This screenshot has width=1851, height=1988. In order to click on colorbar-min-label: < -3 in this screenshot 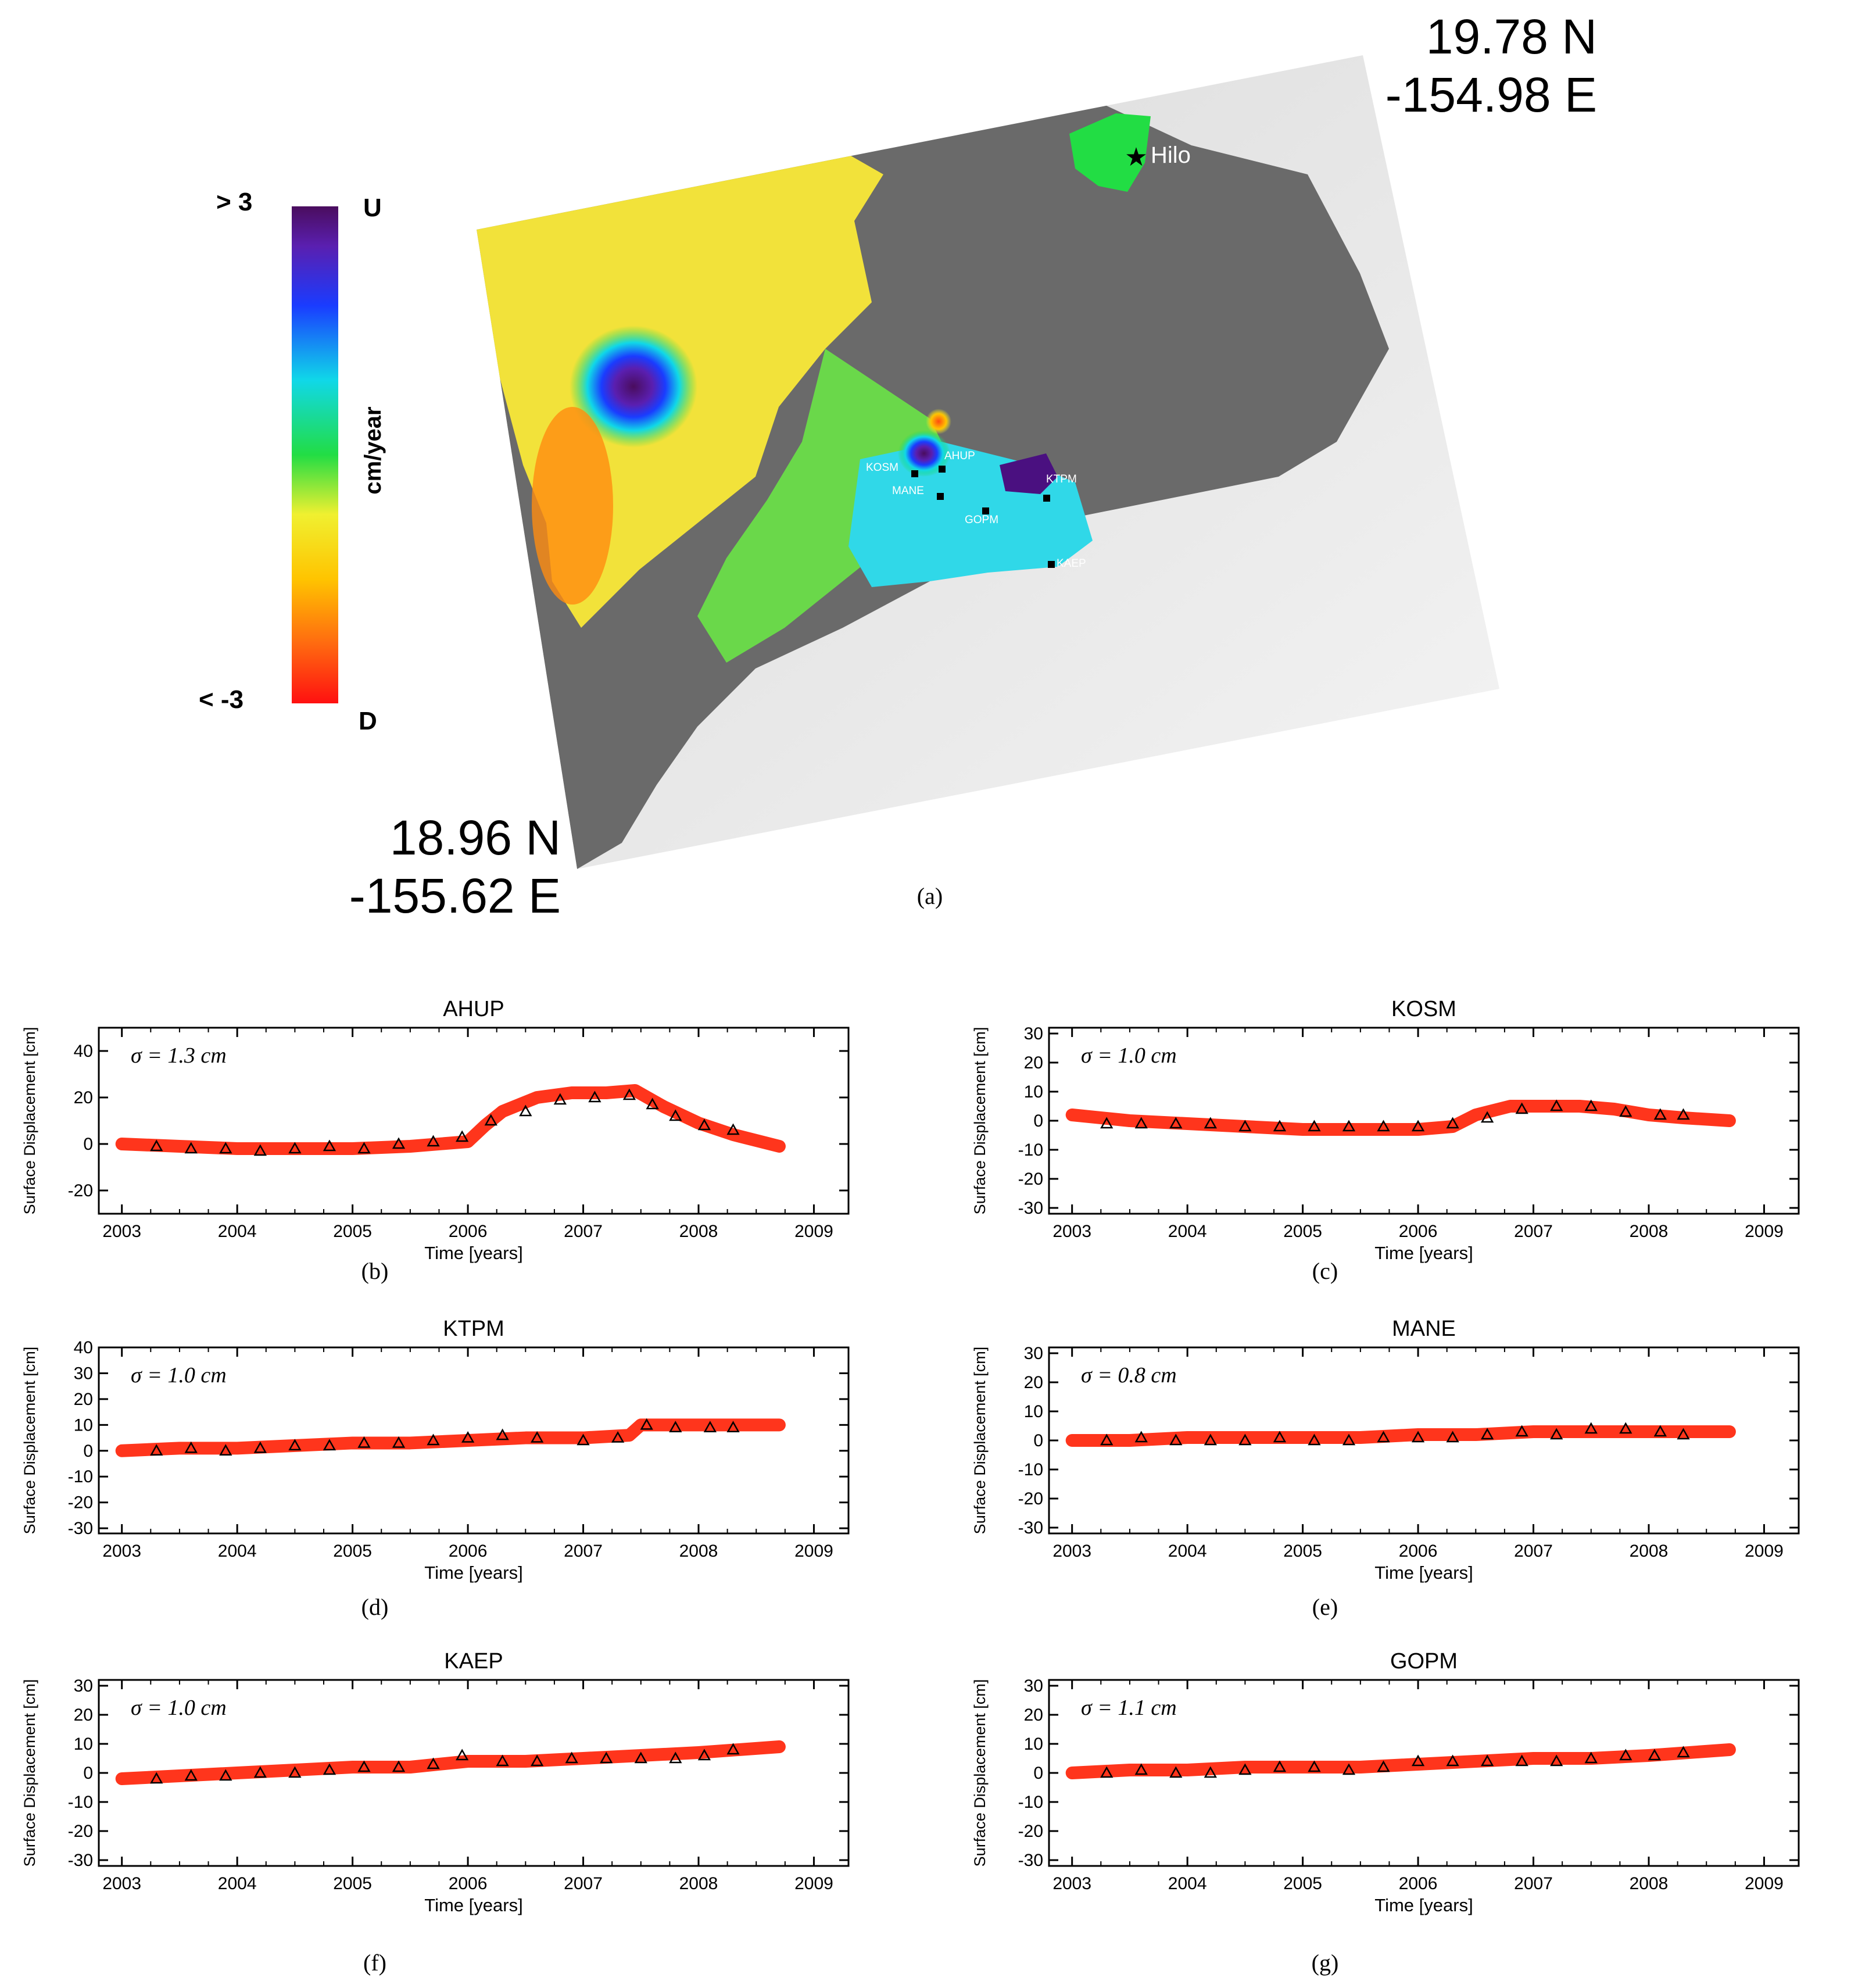, I will do `click(221, 699)`.